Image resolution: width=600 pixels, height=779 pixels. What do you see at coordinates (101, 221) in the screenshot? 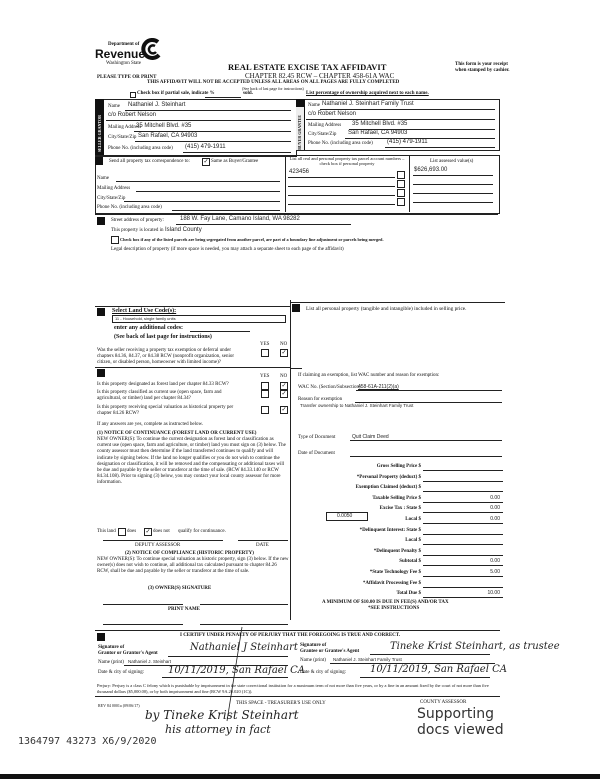
I see `section-4-marker` at bounding box center [101, 221].